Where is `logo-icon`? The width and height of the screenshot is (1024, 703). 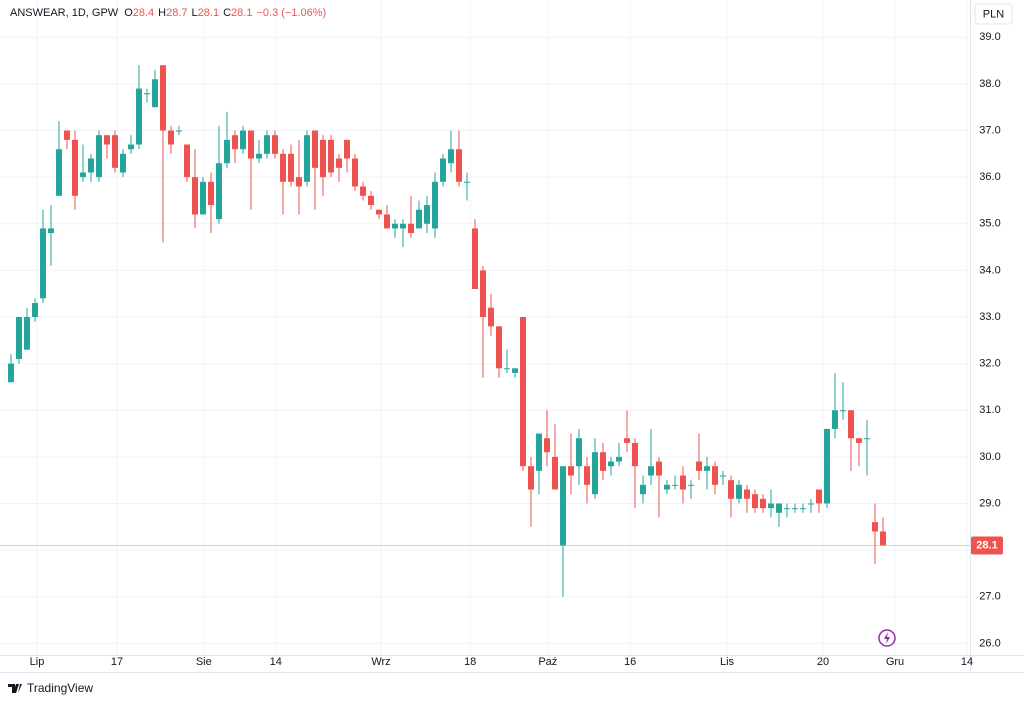
logo-icon is located at coordinates (15, 688).